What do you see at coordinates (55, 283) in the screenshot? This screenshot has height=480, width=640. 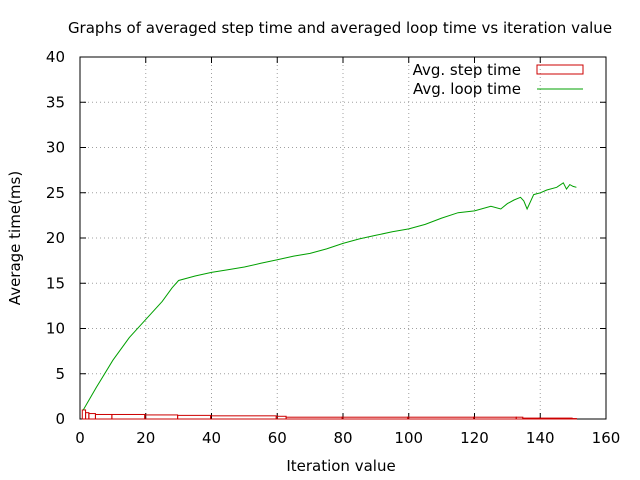 I see `y-tick-label: 15` at bounding box center [55, 283].